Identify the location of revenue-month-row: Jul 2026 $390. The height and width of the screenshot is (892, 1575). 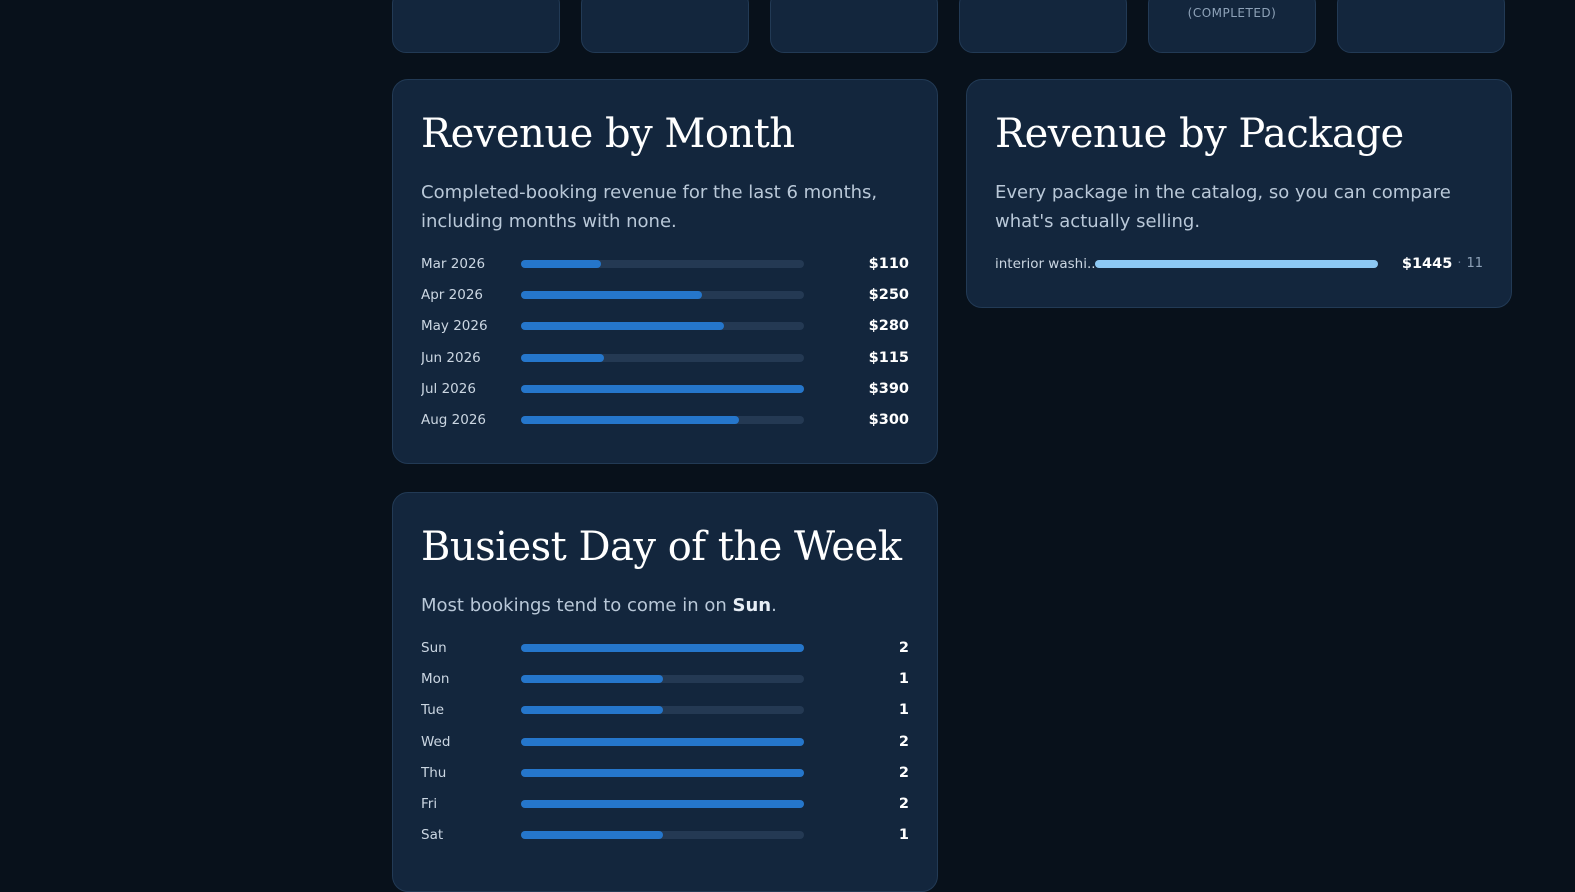
(665, 388).